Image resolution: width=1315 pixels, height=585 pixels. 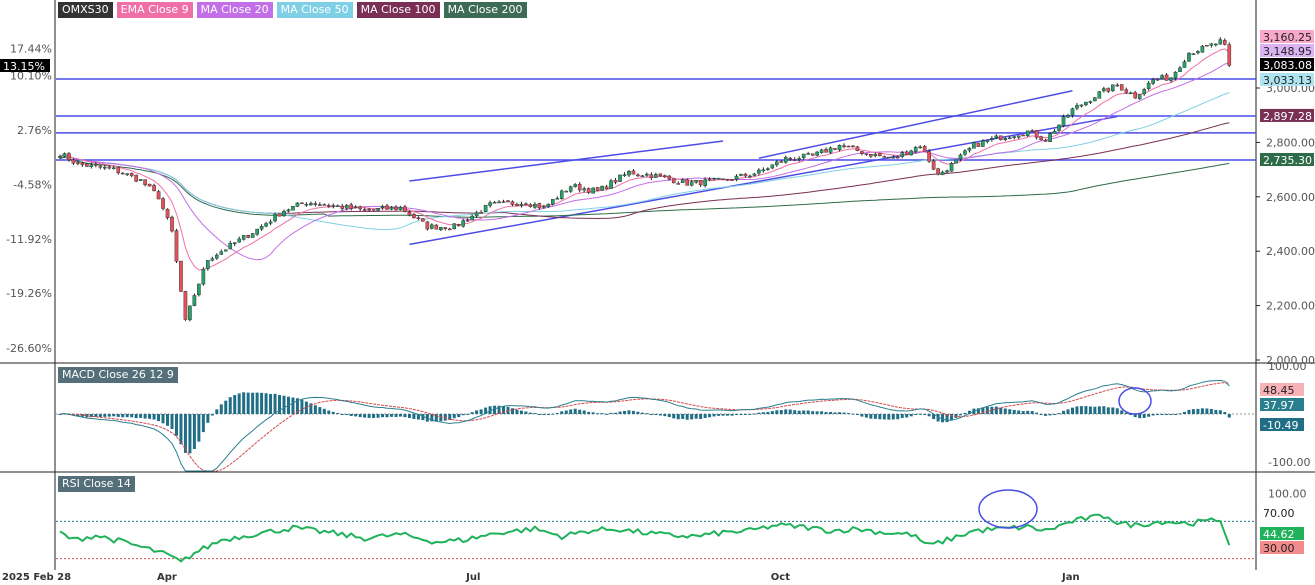 I want to click on price-badge-ema9-bg, so click(x=1287, y=36).